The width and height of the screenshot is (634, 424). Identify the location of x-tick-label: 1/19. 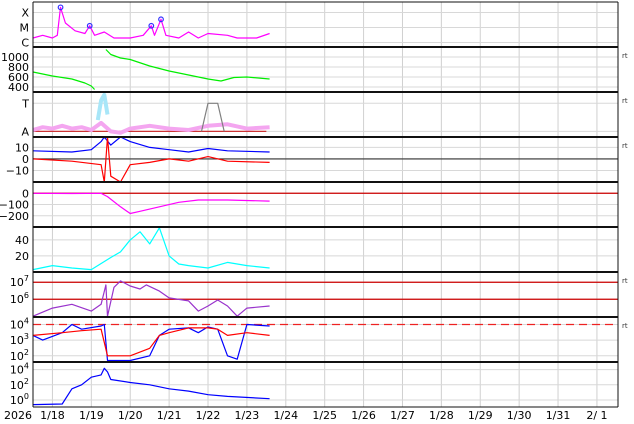
(91, 415).